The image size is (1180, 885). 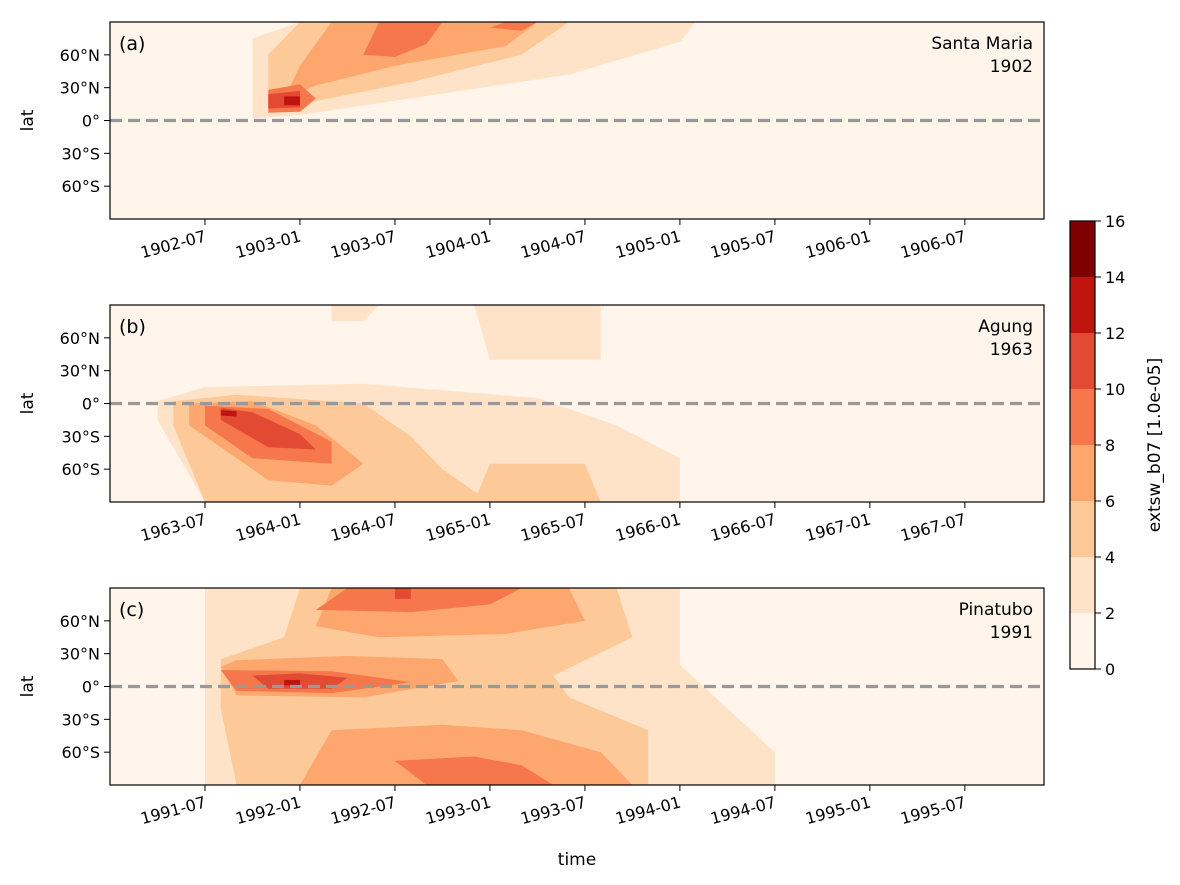 I want to click on eruption-year: 1902, so click(x=1011, y=67).